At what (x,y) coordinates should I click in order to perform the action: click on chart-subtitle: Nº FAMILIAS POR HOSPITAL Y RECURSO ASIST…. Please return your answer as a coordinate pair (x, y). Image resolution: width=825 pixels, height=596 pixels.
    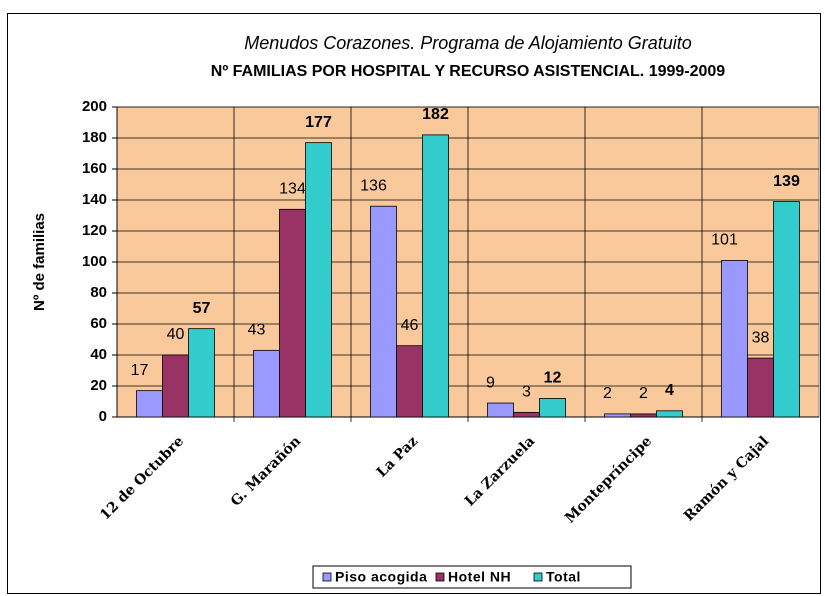
    Looking at the image, I should click on (468, 71).